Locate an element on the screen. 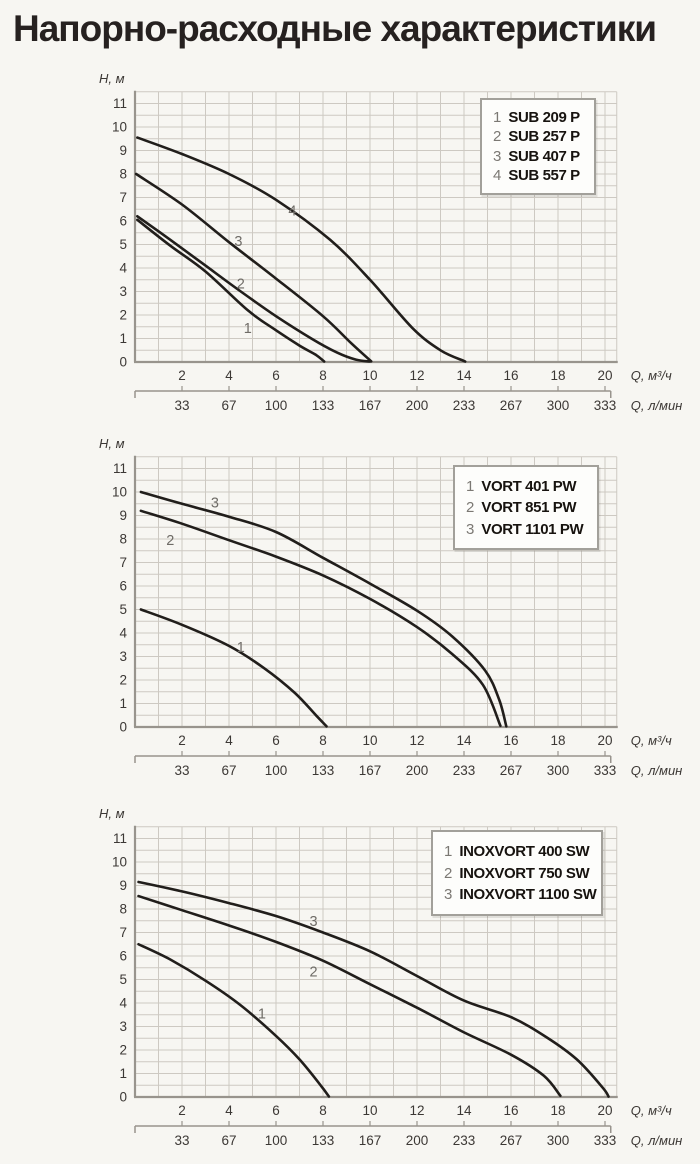 Image resolution: width=700 pixels, height=1164 pixels. x-tick-label-secondary: 333 is located at coordinates (605, 1140).